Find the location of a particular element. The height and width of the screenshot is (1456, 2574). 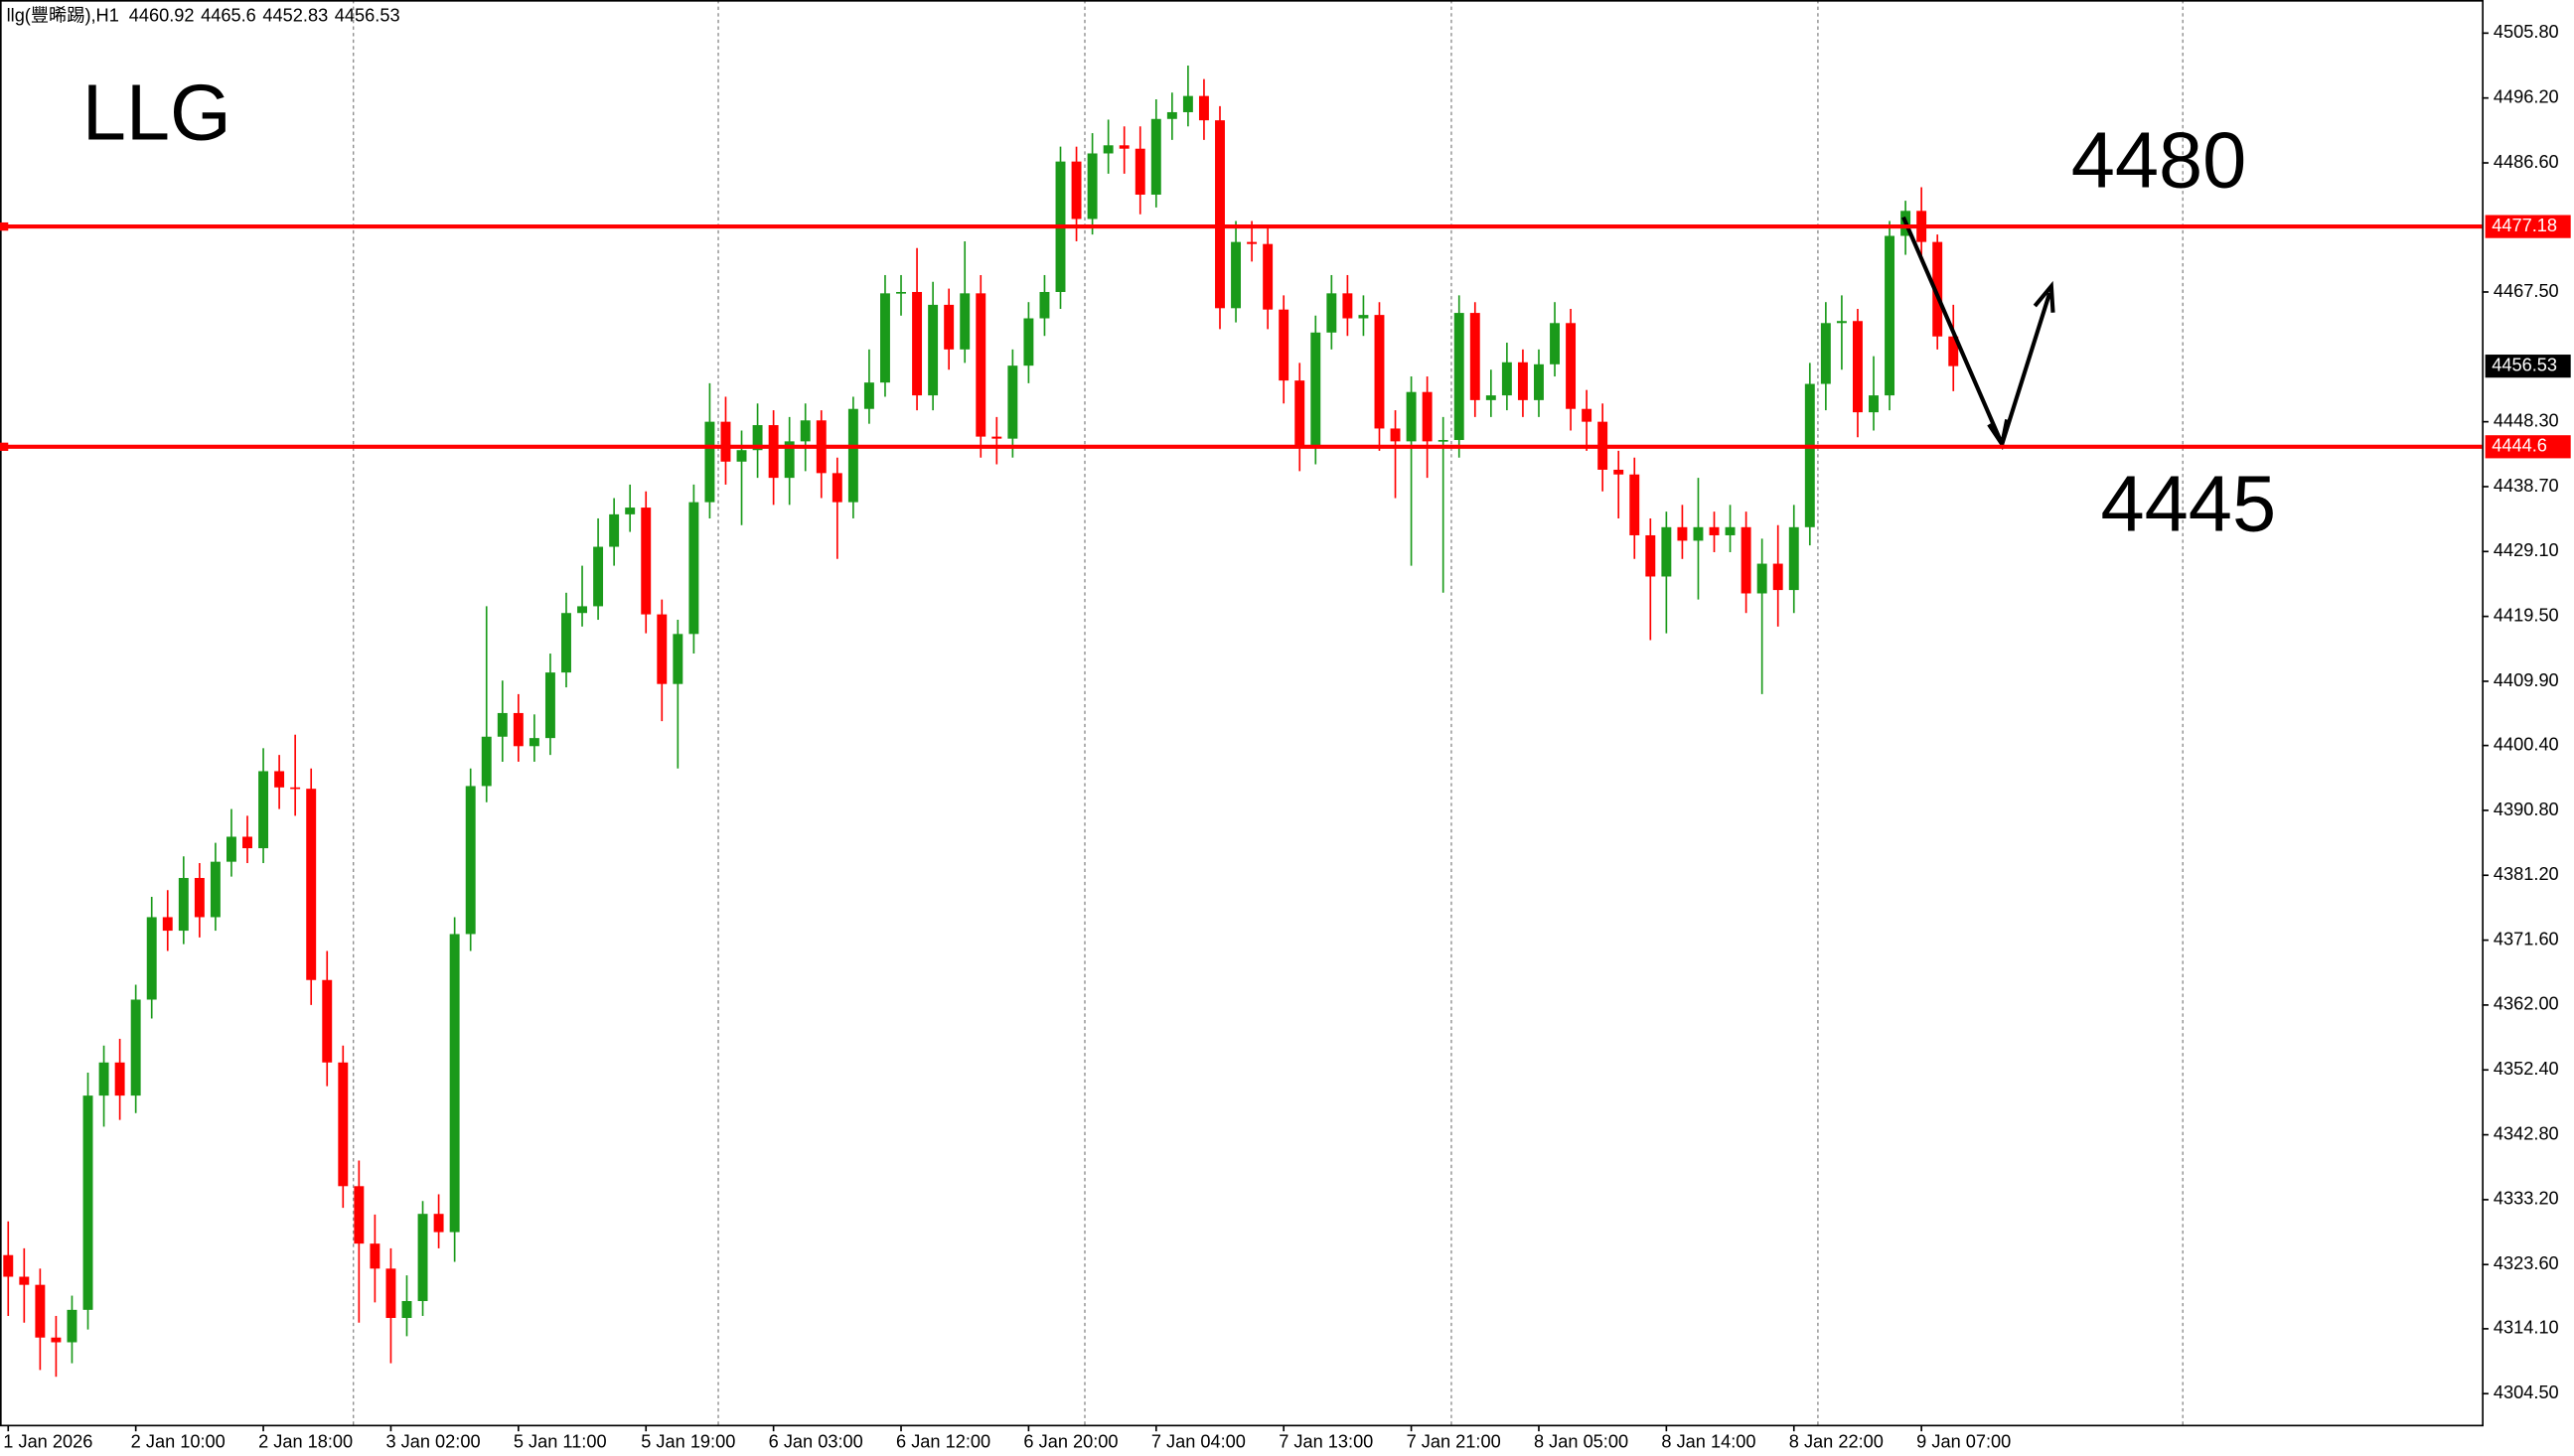

chart-title: LLG is located at coordinates (156, 112).